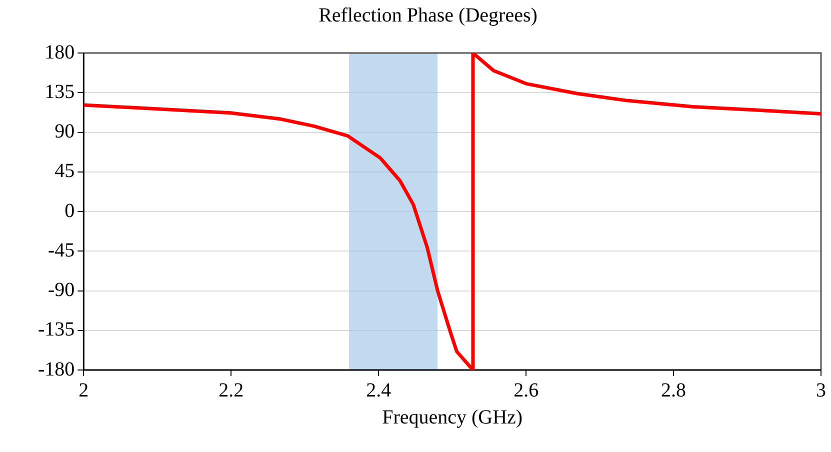 The height and width of the screenshot is (452, 831). I want to click on x-tick-label: 2, so click(83, 390).